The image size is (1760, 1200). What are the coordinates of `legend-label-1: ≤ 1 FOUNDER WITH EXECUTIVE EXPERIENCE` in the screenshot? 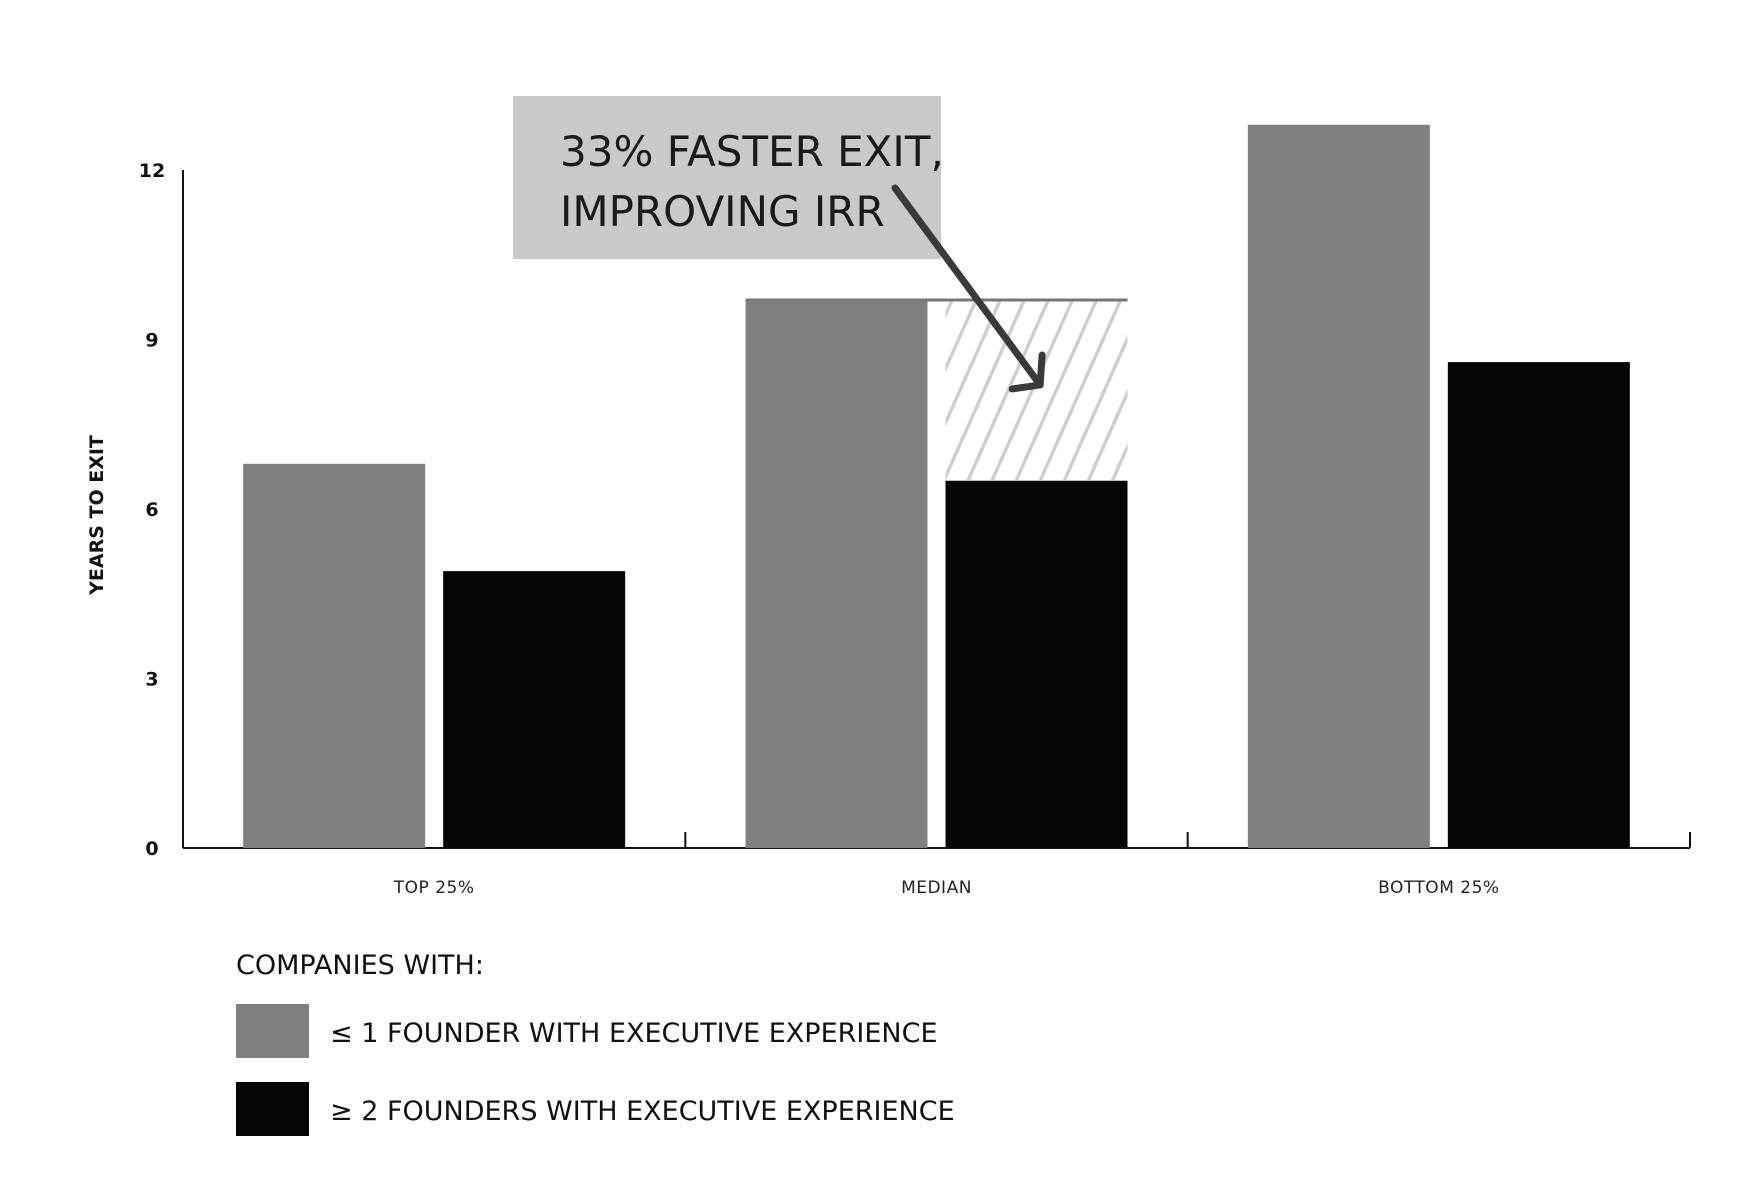 It's located at (634, 1033).